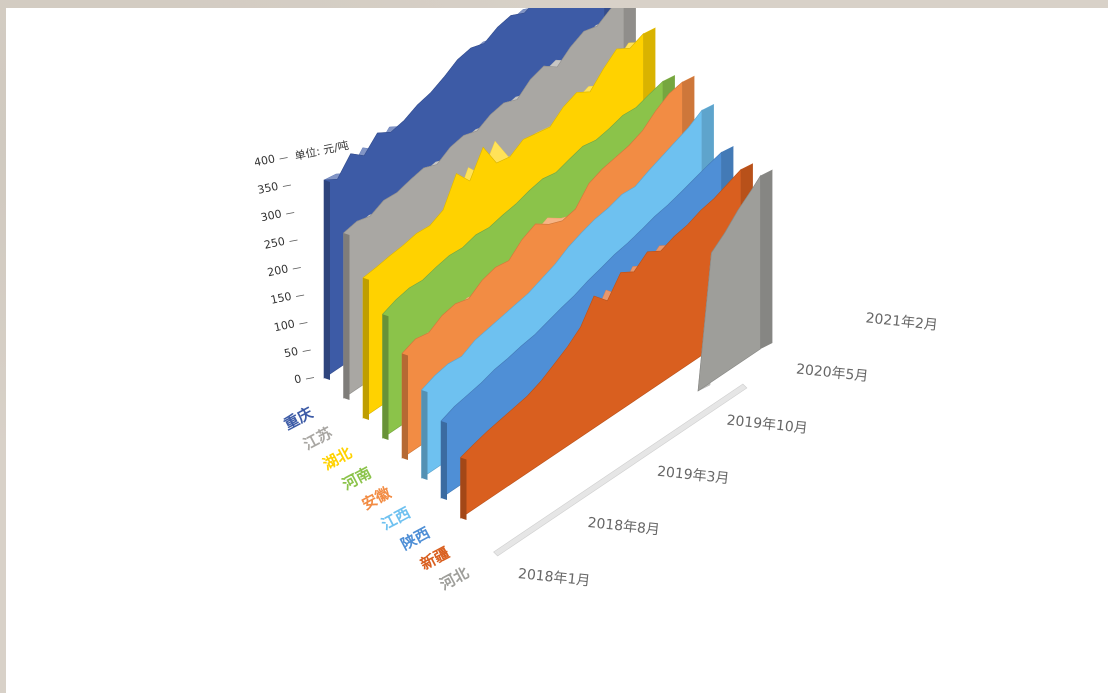 The height and width of the screenshot is (693, 1108). Describe the element at coordinates (902, 321) in the screenshot. I see `x-tick-label: 2021年2月` at that location.